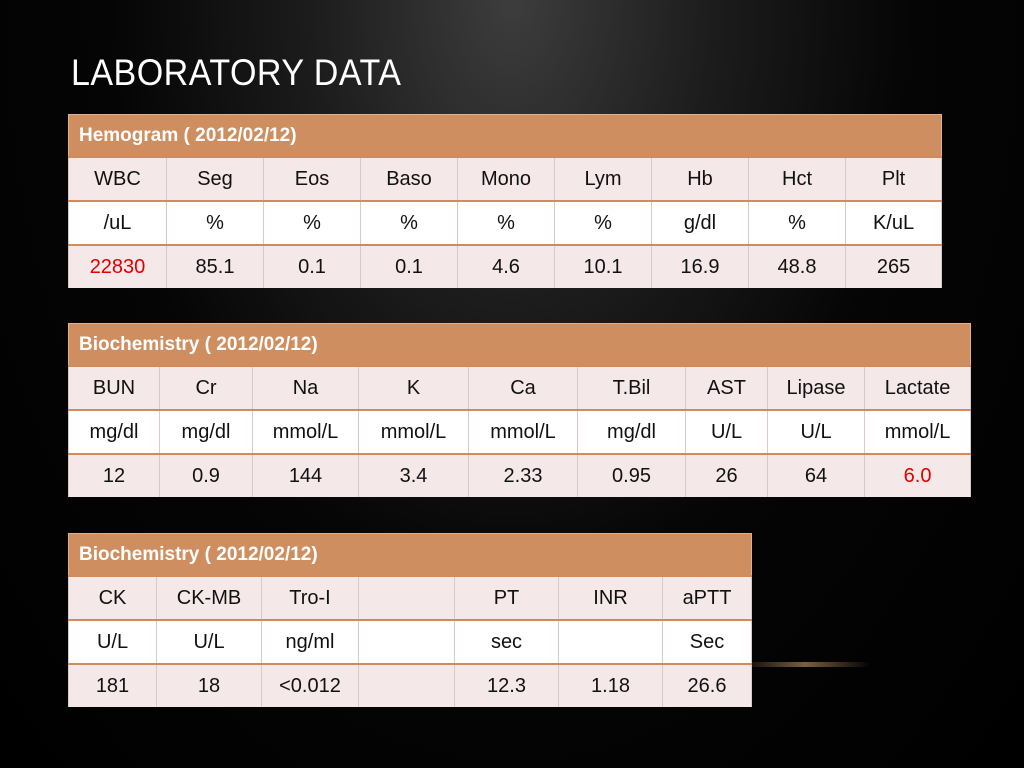 The image size is (1024, 768). Describe the element at coordinates (206, 387) in the screenshot. I see `cell-name: Cr` at that location.